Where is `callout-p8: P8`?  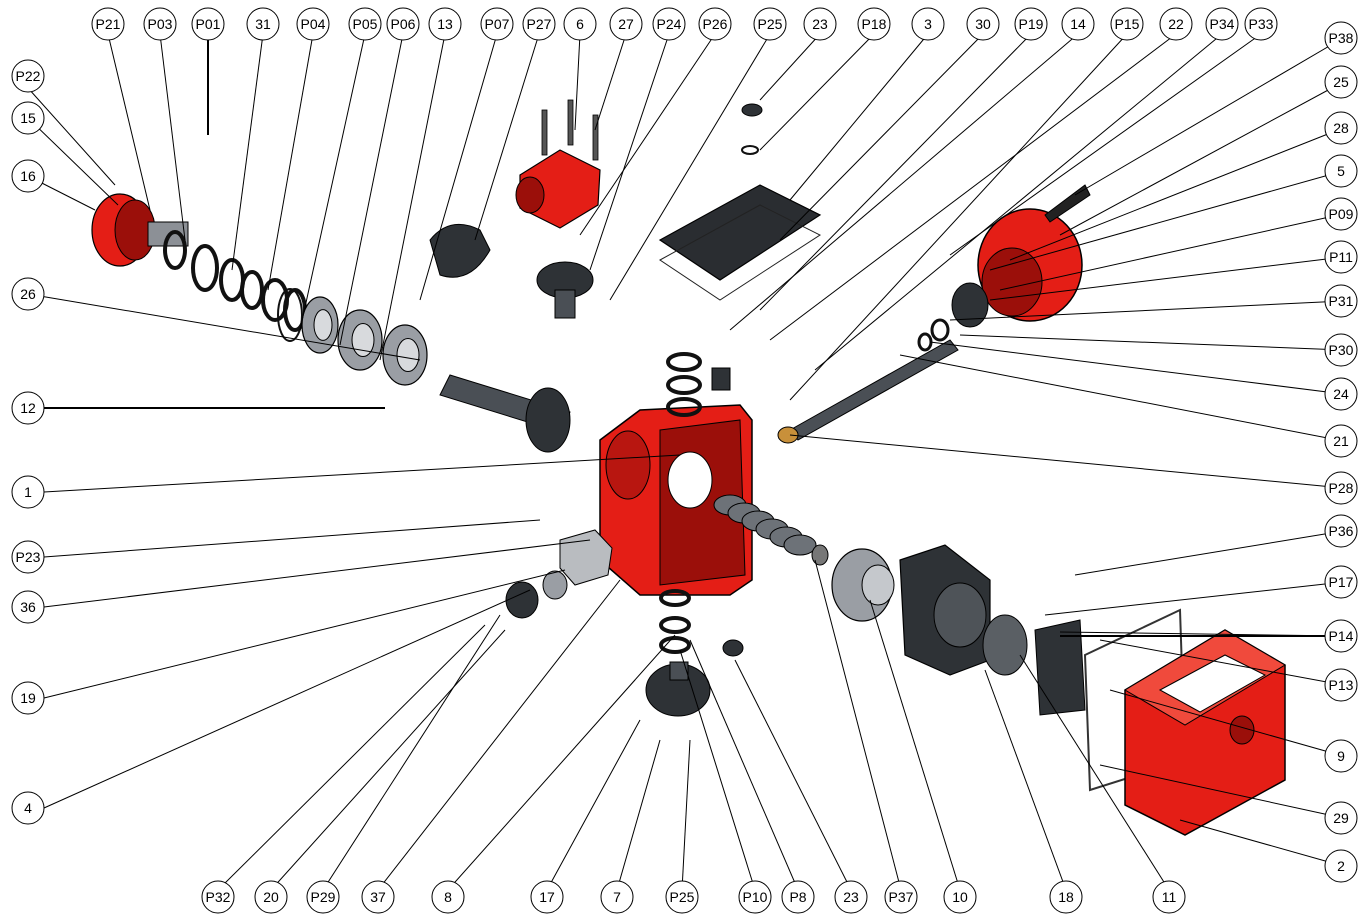 callout-p8: P8 is located at coordinates (798, 897).